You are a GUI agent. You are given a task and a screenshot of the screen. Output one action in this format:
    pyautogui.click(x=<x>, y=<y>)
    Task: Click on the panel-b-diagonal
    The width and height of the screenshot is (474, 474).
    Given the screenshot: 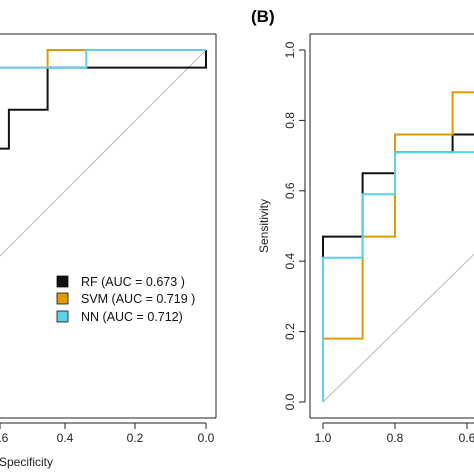 What is the action you would take?
    pyautogui.click(x=398, y=328)
    